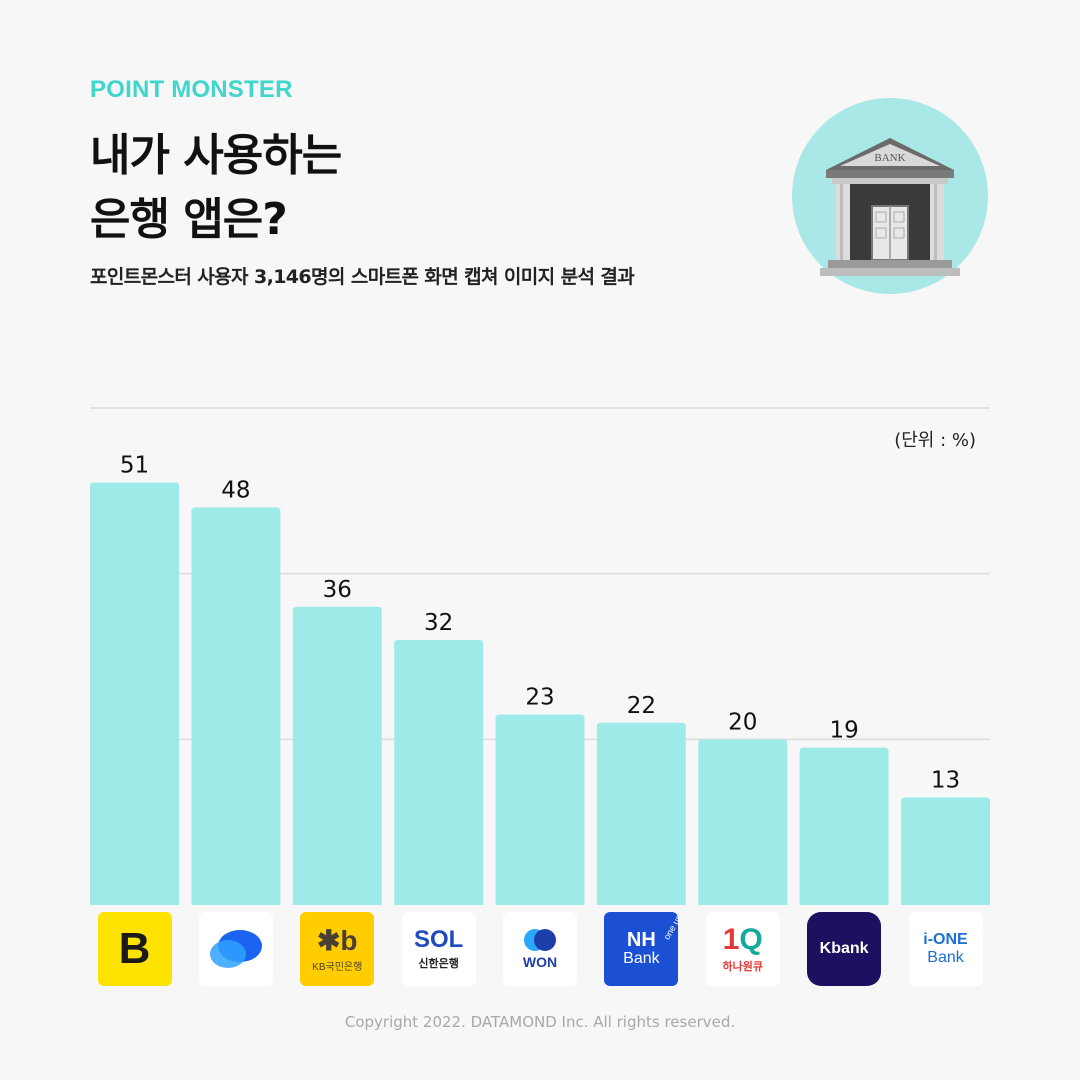 The height and width of the screenshot is (1080, 1080). I want to click on data-label: 23, so click(539, 697).